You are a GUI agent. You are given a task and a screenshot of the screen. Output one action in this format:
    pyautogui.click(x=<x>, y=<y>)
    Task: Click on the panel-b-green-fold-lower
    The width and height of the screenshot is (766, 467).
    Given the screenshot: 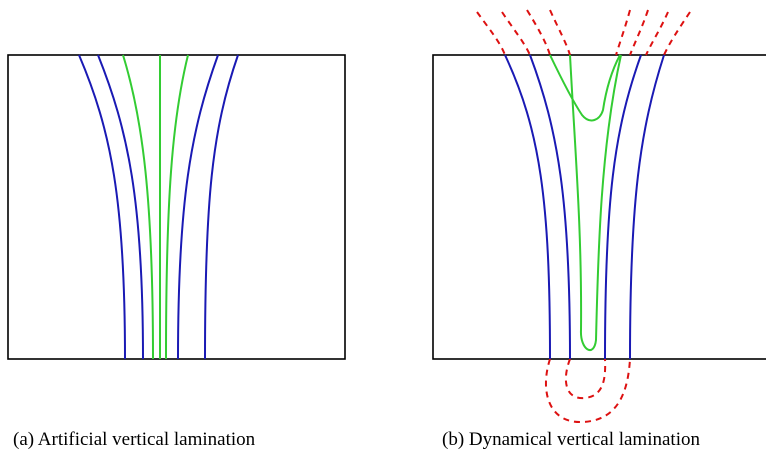 What is the action you would take?
    pyautogui.click(x=595, y=203)
    